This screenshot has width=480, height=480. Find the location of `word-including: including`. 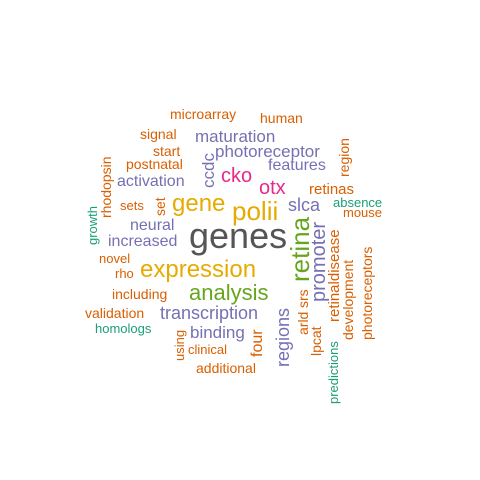

word-including: including is located at coordinates (140, 294).